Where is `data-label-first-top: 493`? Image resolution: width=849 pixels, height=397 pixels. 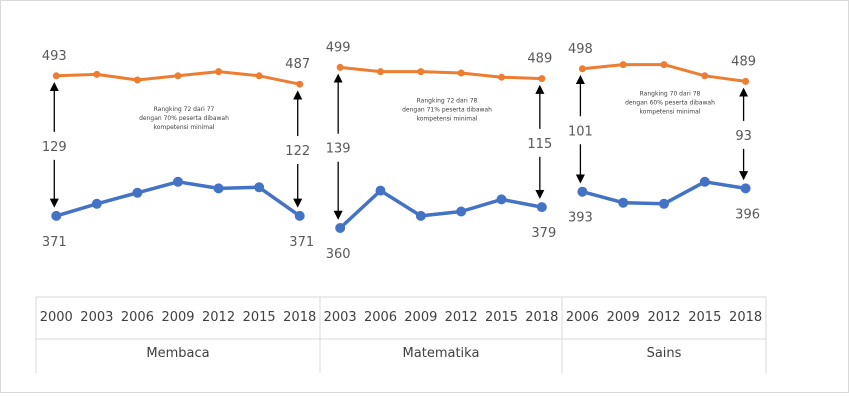 data-label-first-top: 493 is located at coordinates (54, 56).